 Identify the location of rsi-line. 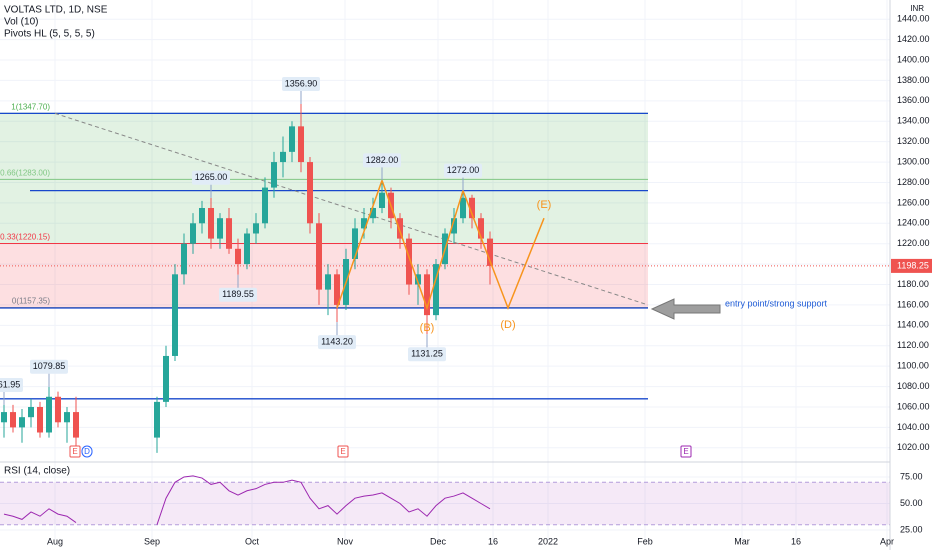
(40, 515).